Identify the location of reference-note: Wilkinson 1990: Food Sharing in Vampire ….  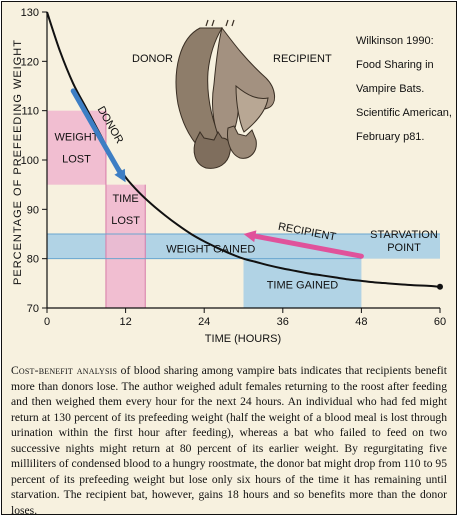
(404, 89).